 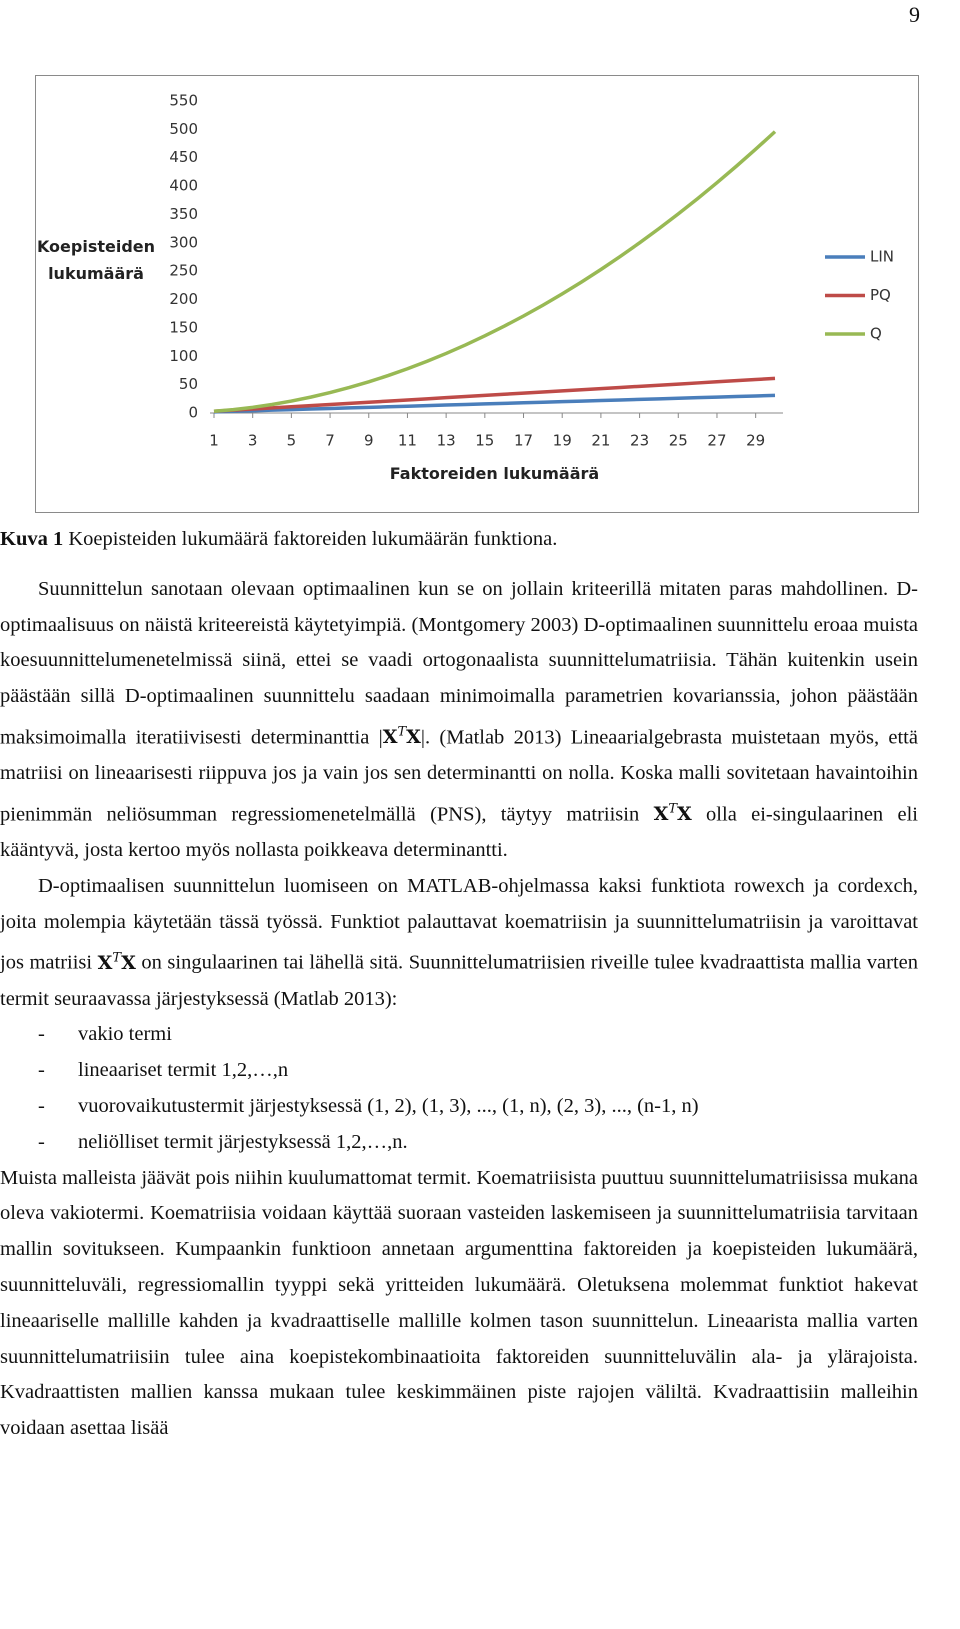 What do you see at coordinates (183, 129) in the screenshot?
I see `y-tick-label: 500` at bounding box center [183, 129].